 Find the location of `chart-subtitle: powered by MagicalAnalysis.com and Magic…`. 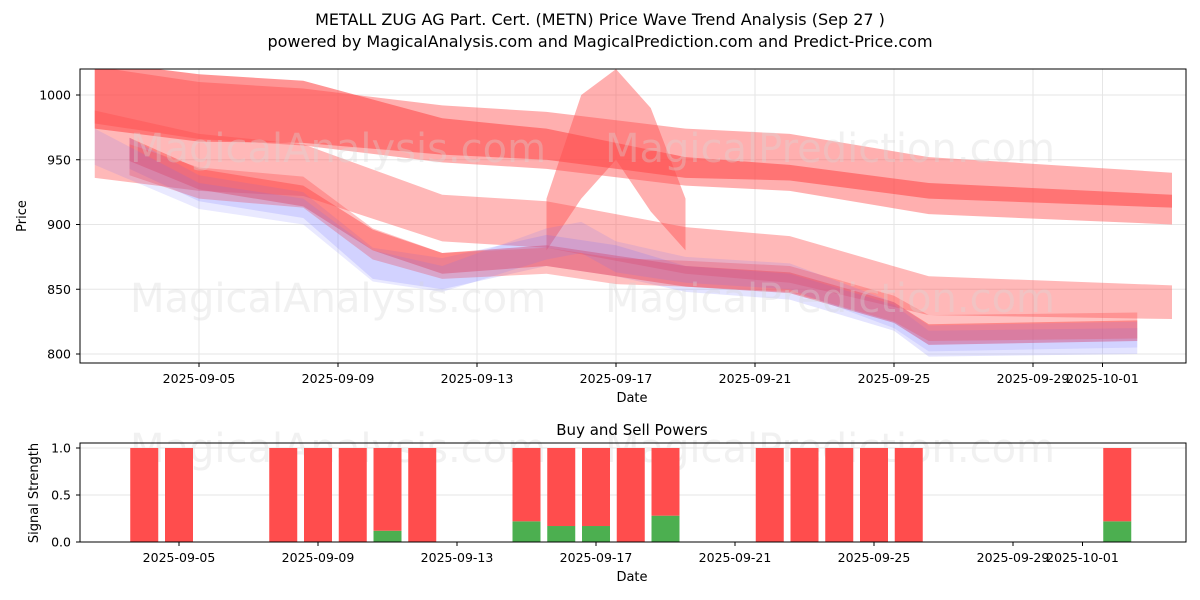

chart-subtitle: powered by MagicalAnalysis.com and Magic… is located at coordinates (600, 41).